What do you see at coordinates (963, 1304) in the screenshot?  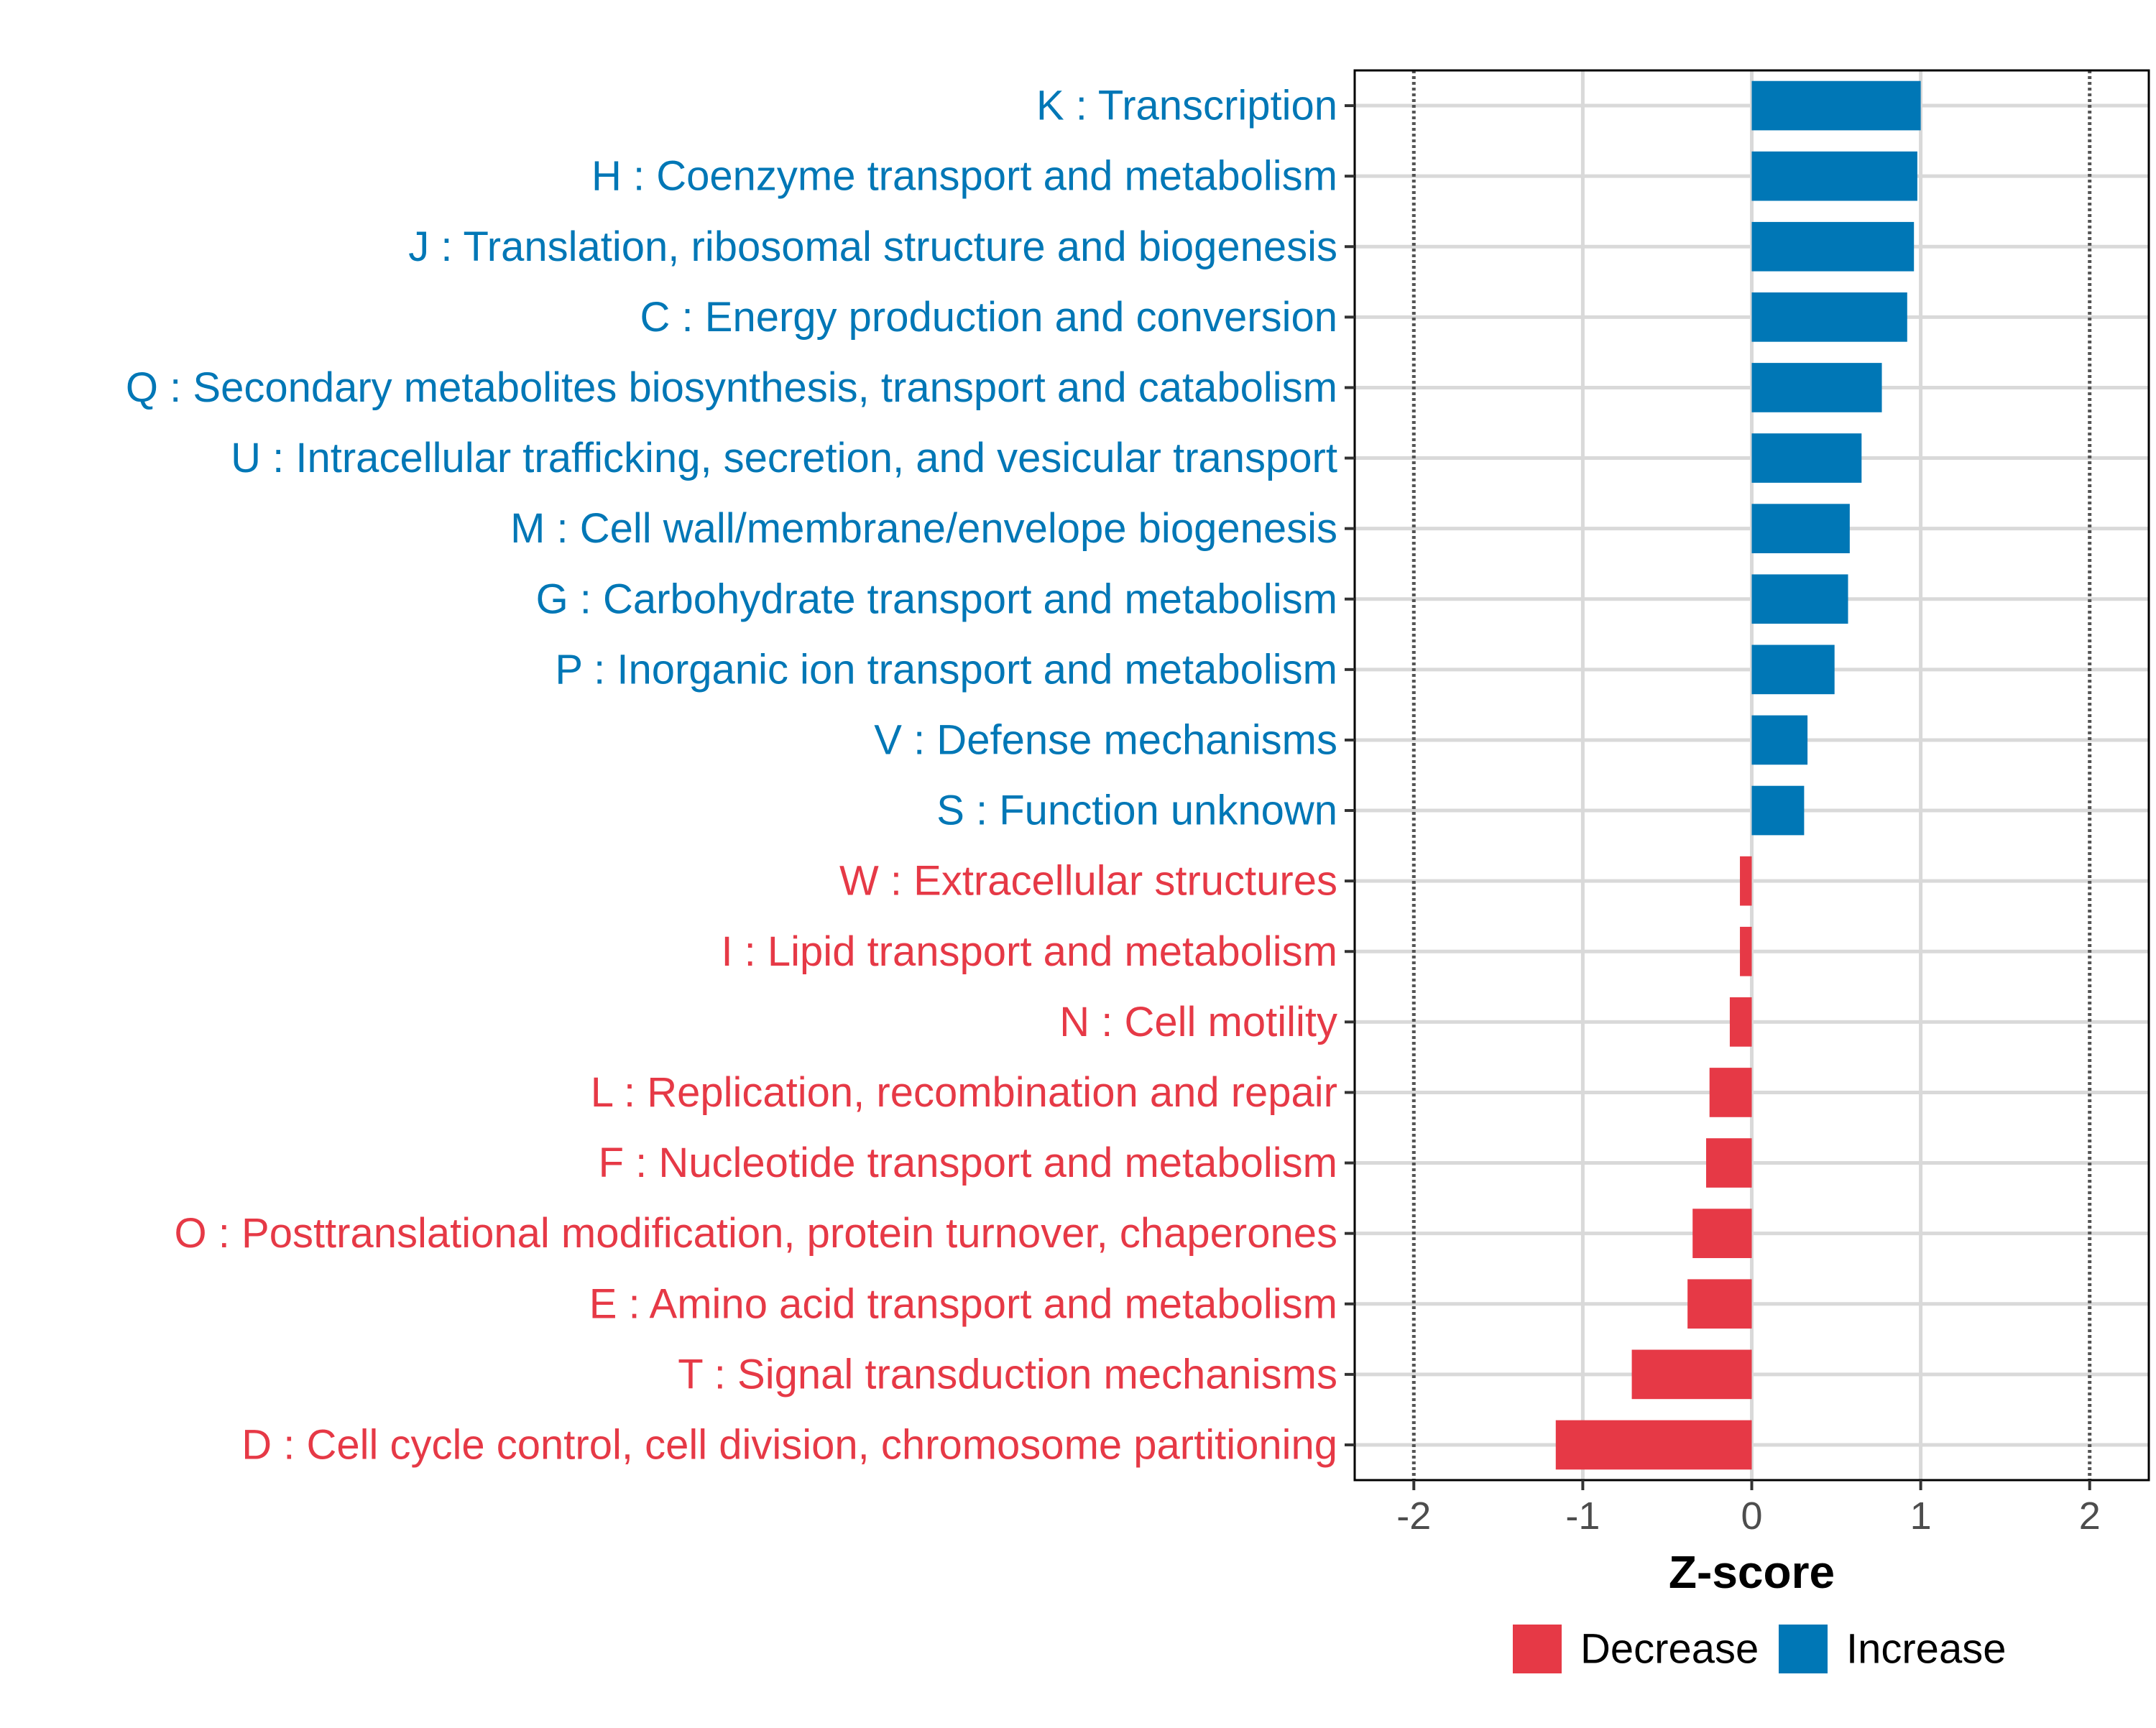 I see `category-label: E : Amino acid transport and metabolism` at bounding box center [963, 1304].